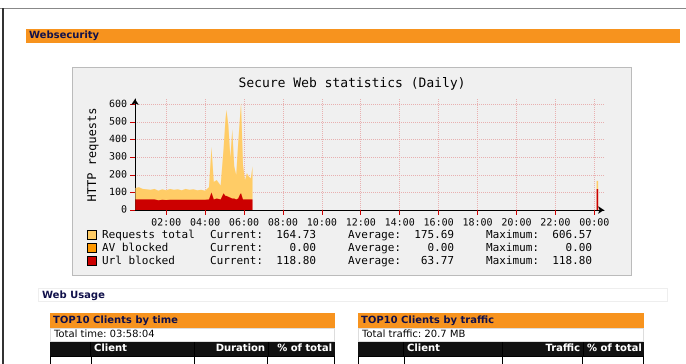  Describe the element at coordinates (539, 260) in the screenshot. I see `text: Maximum: 118.80` at that location.